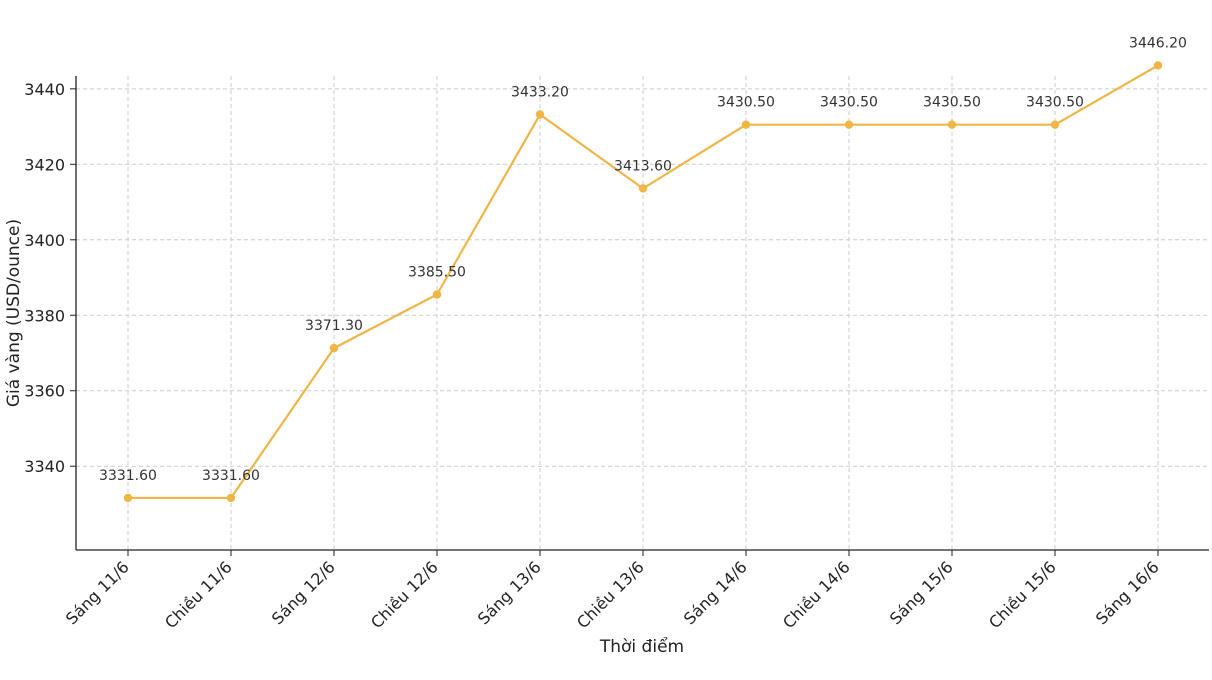  I want to click on data-label: 3385.50, so click(437, 273).